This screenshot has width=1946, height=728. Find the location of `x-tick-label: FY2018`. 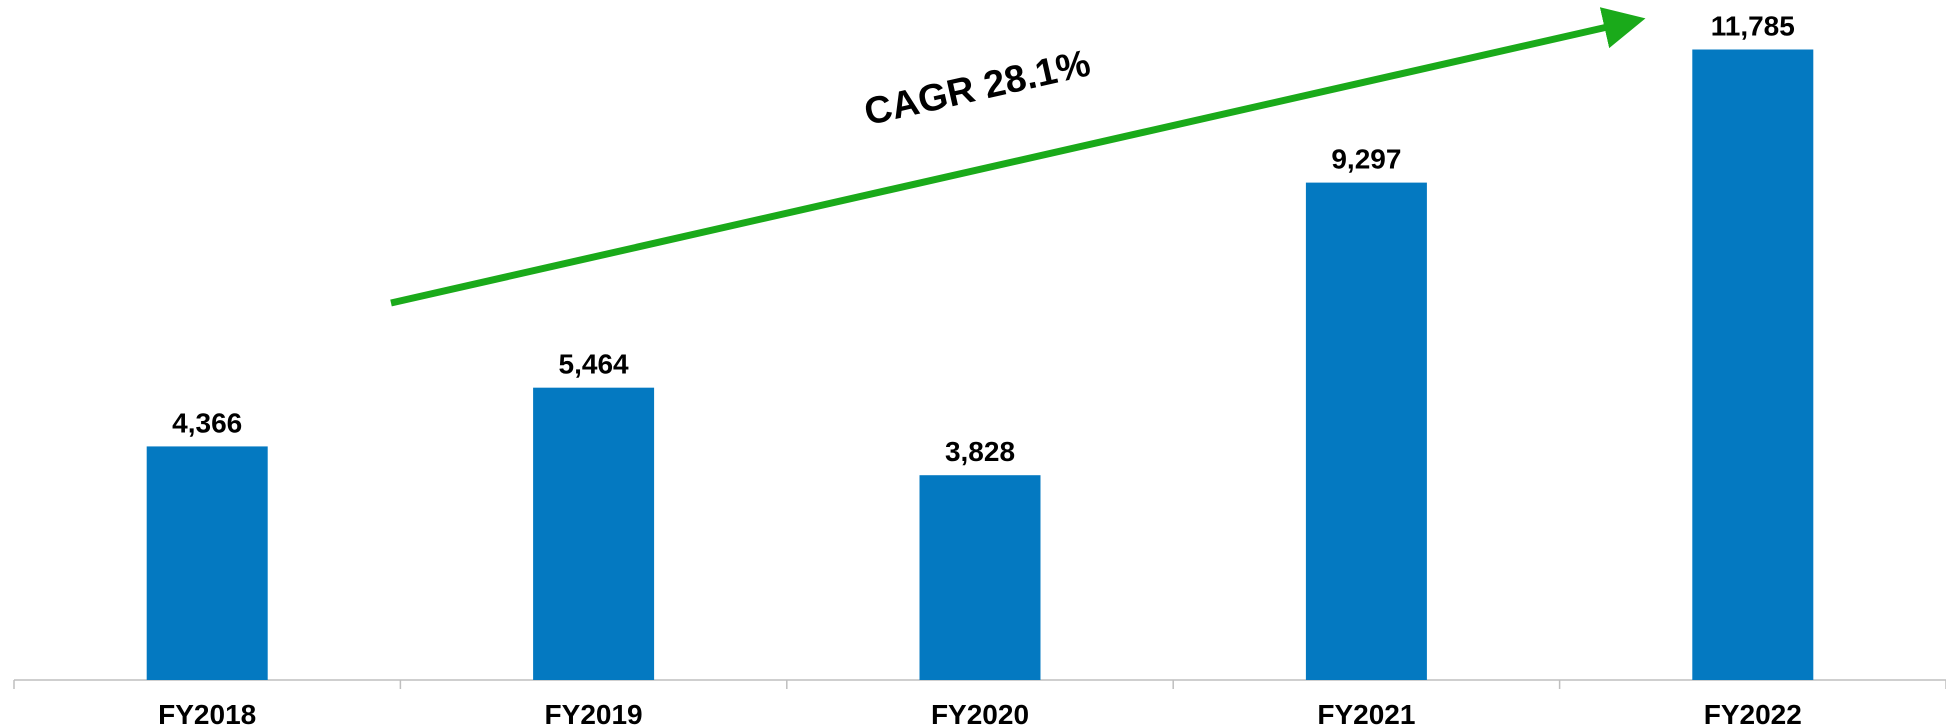

x-tick-label: FY2018 is located at coordinates (207, 713).